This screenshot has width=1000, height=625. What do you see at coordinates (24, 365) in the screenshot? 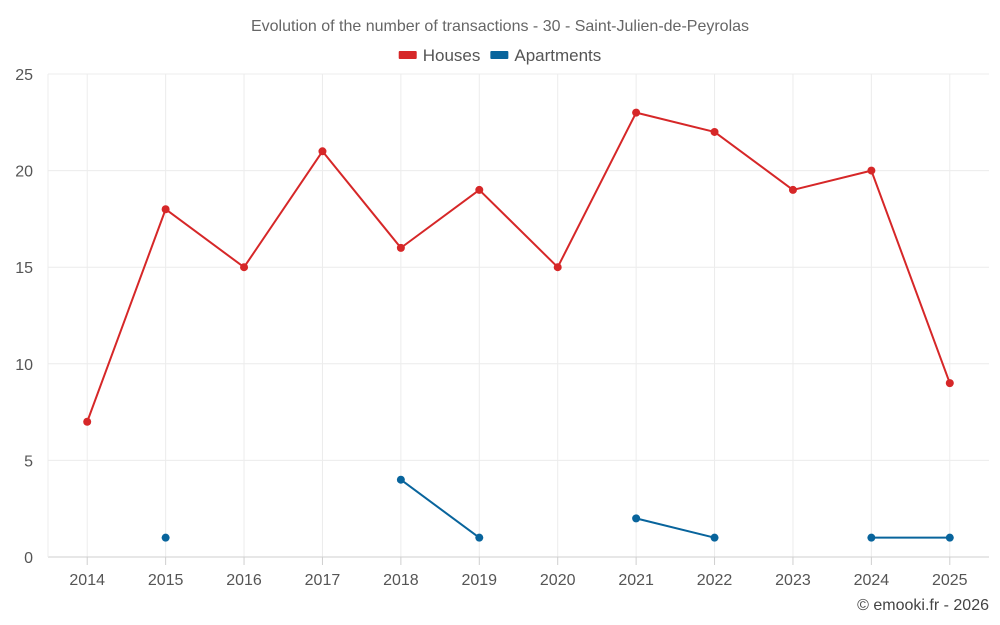
I see `y-tick-label: 10` at bounding box center [24, 365].